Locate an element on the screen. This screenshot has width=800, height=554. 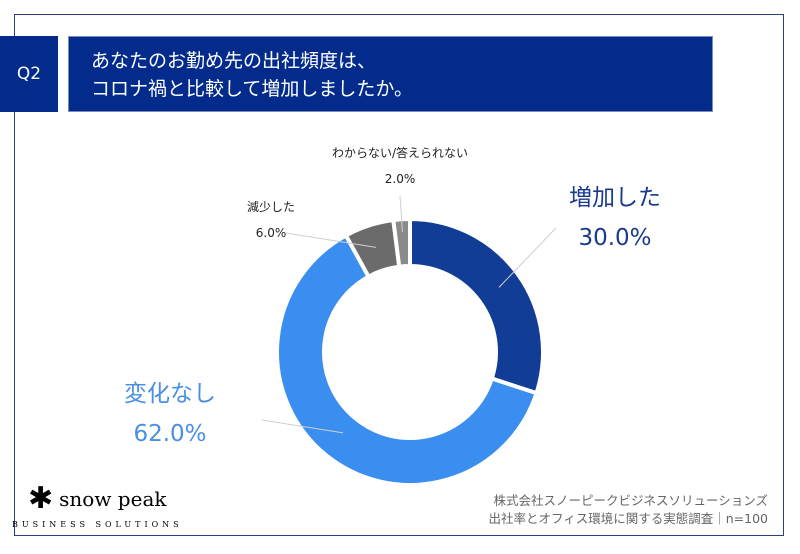
label-unknown-value: 2.0% is located at coordinates (400, 179).